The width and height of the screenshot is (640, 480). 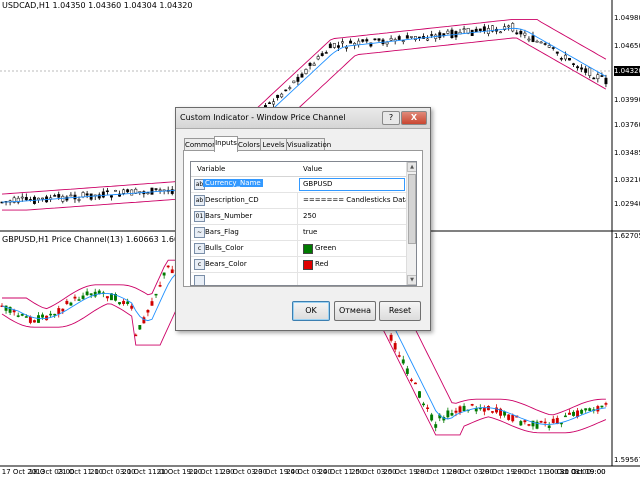 I want to click on param-variable: Bulls_Color, so click(x=224, y=248).